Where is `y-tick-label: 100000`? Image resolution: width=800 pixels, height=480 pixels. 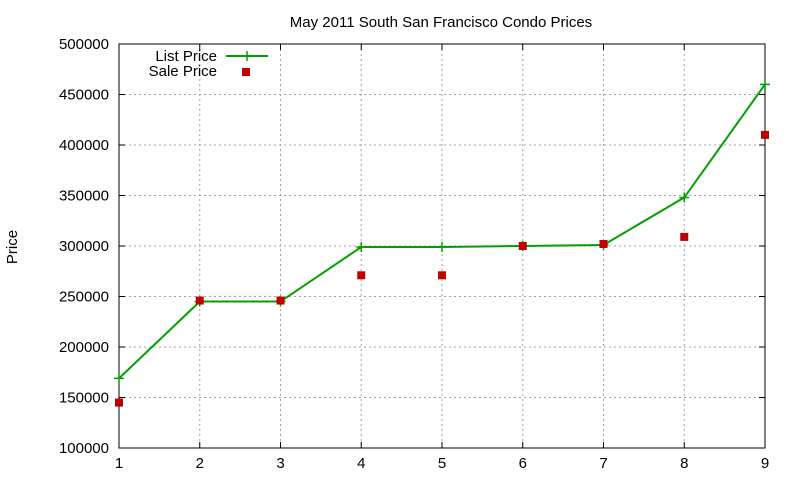
y-tick-label: 100000 is located at coordinates (84, 448).